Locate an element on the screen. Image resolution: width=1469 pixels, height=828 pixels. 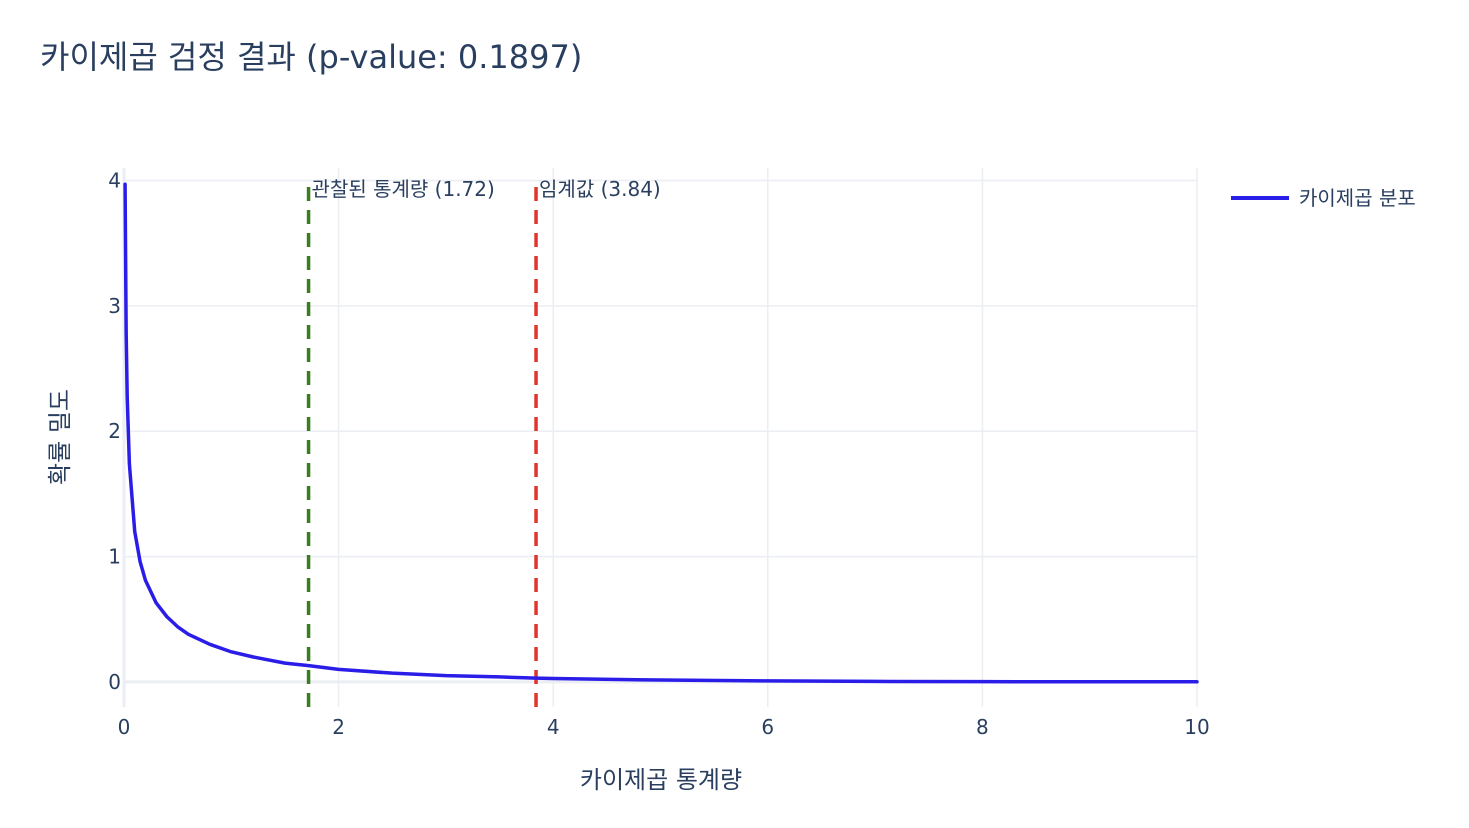
x-tick-label: 8 is located at coordinates (982, 727).